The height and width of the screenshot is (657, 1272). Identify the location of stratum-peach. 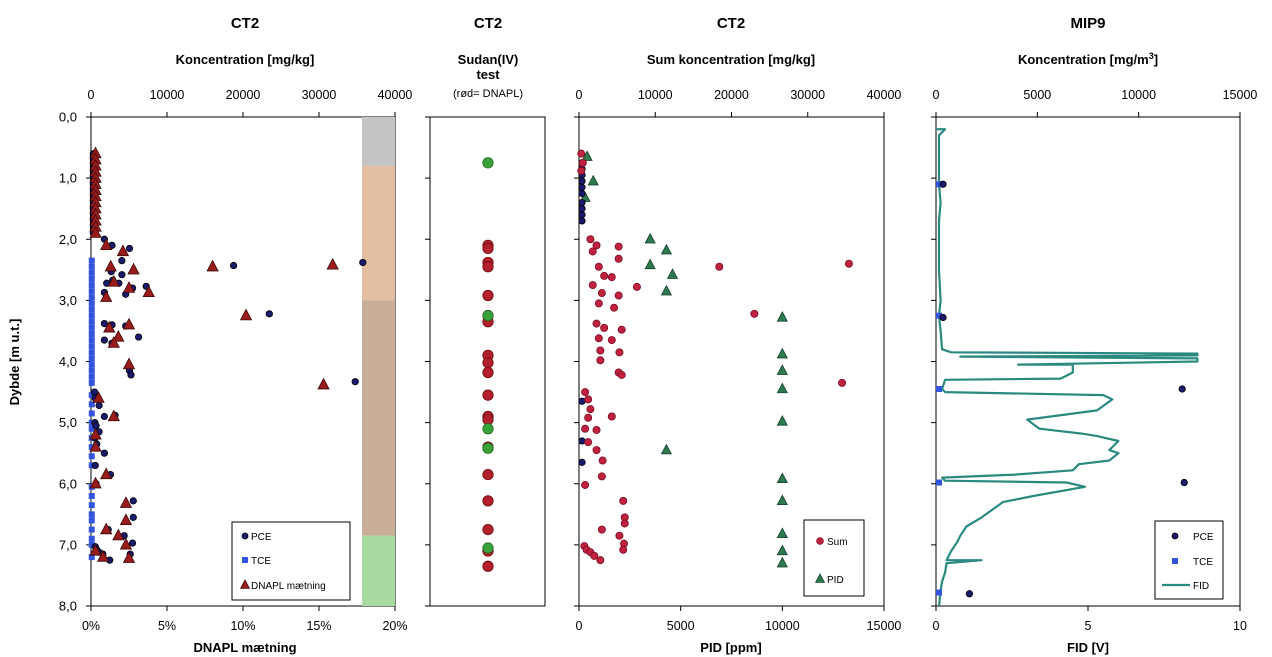
(378, 233).